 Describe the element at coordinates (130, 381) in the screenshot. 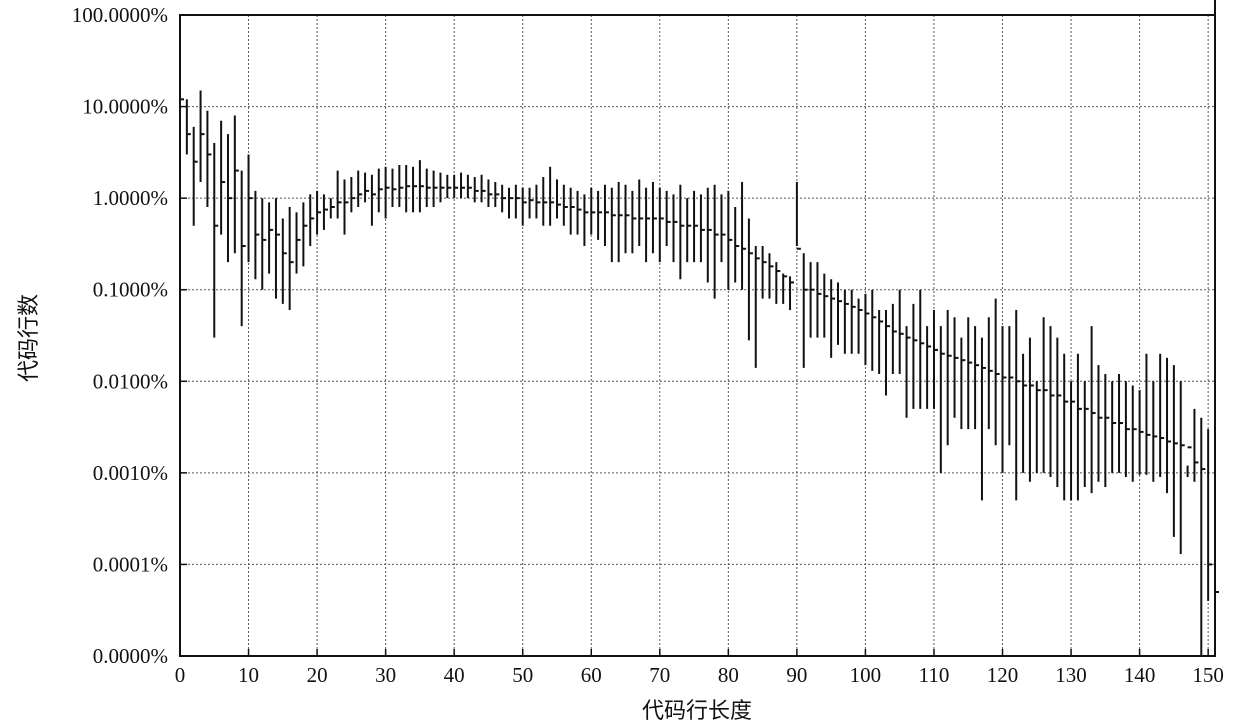

I see `y-tick-label: 0.0100%` at that location.